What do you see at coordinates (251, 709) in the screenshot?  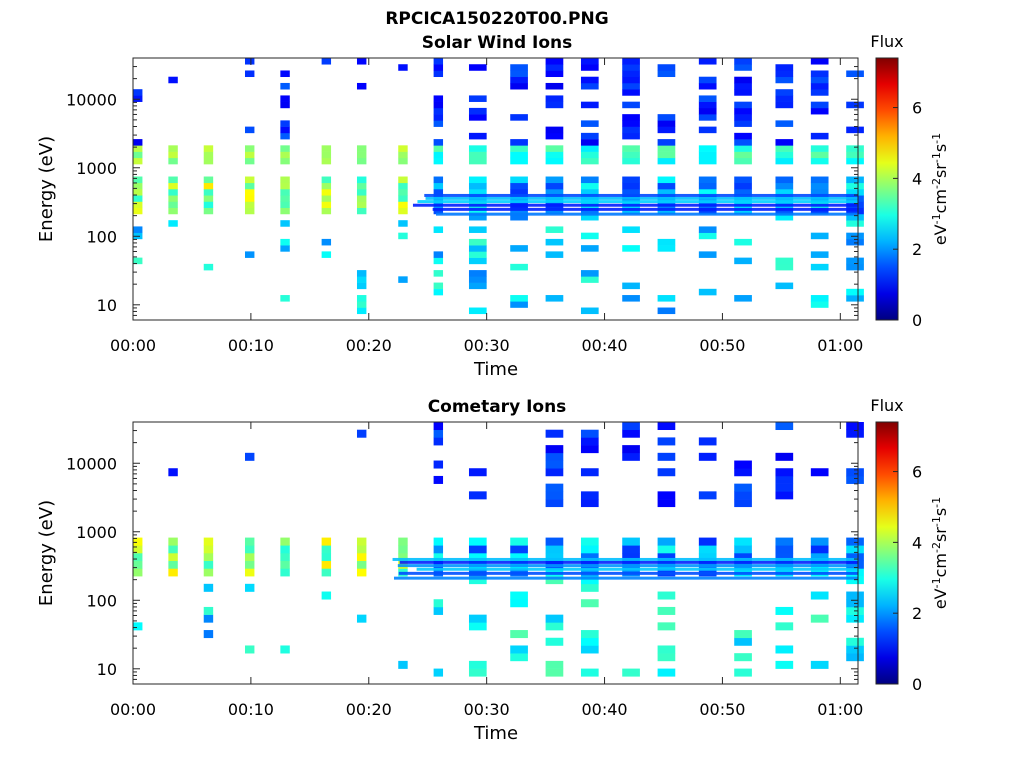 I see `x-tick-label: 00:10` at bounding box center [251, 709].